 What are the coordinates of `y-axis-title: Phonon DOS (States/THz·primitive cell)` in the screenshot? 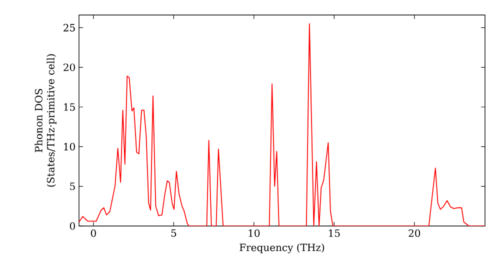 It's located at (45, 120).